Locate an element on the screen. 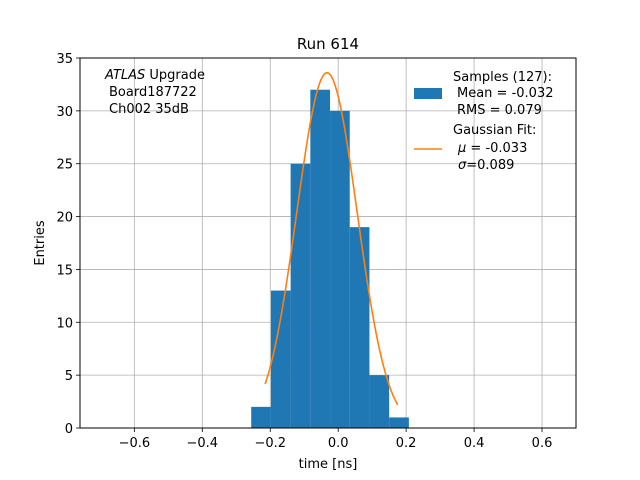  x-tick-label: −0.4 is located at coordinates (203, 443).